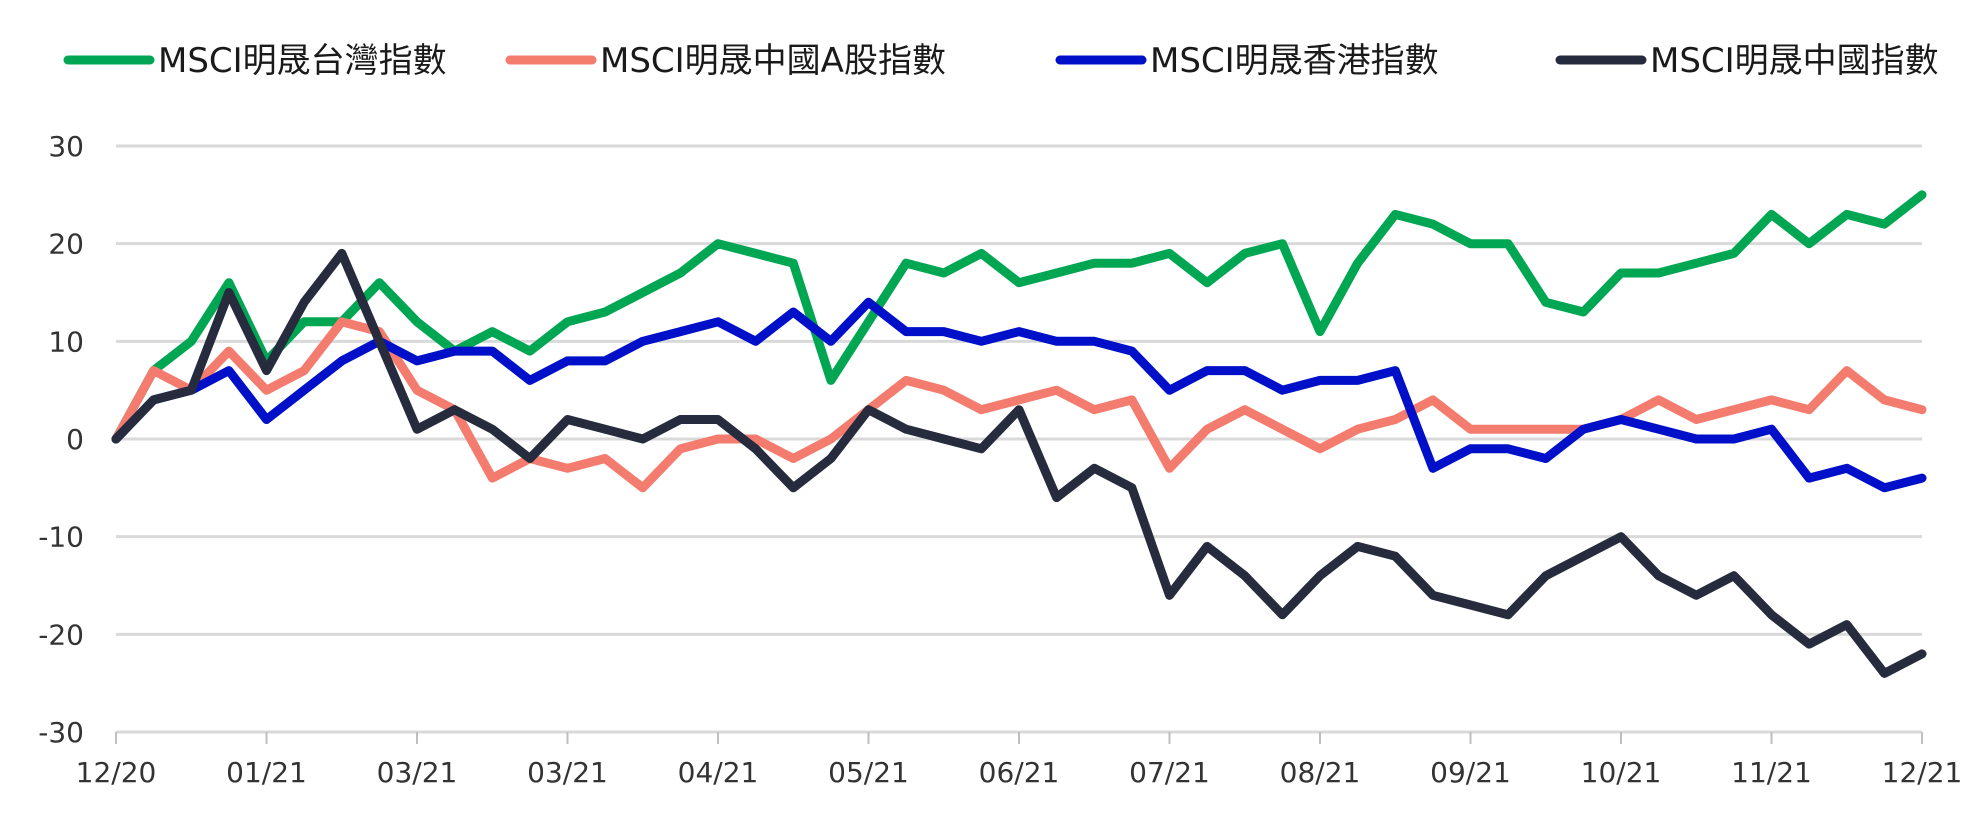 The width and height of the screenshot is (1982, 814). I want to click on x-tick-label: 07/21, so click(1169, 772).